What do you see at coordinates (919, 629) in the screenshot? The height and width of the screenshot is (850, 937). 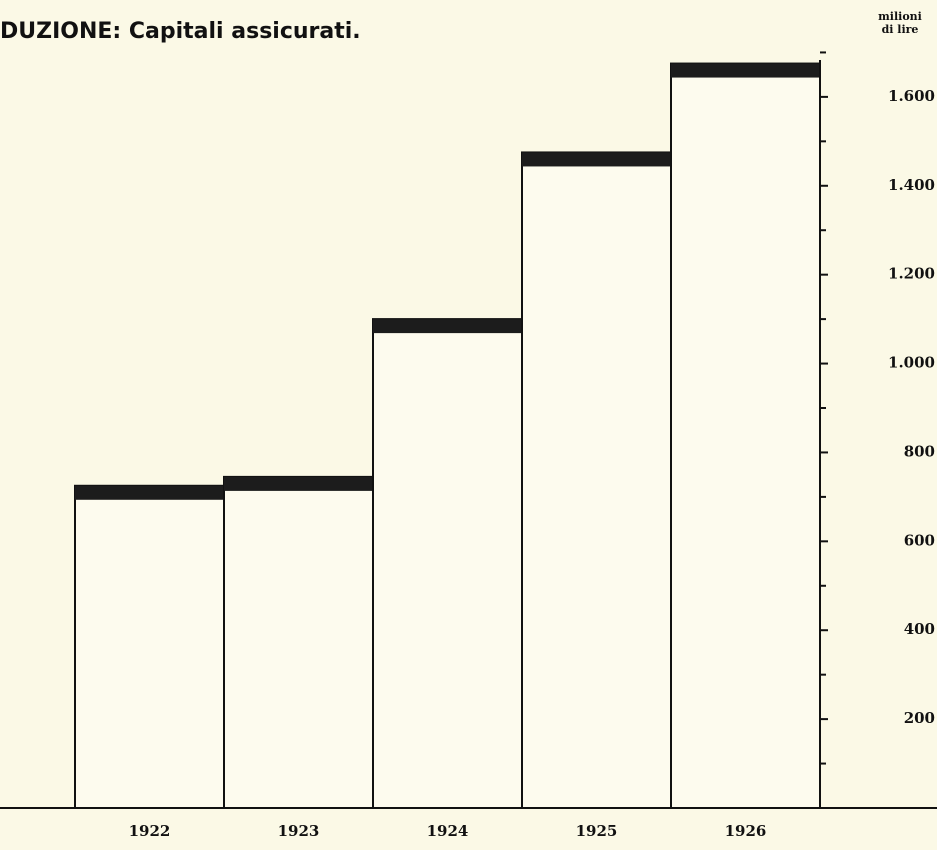 I see `y-tick-label: 400` at bounding box center [919, 629].